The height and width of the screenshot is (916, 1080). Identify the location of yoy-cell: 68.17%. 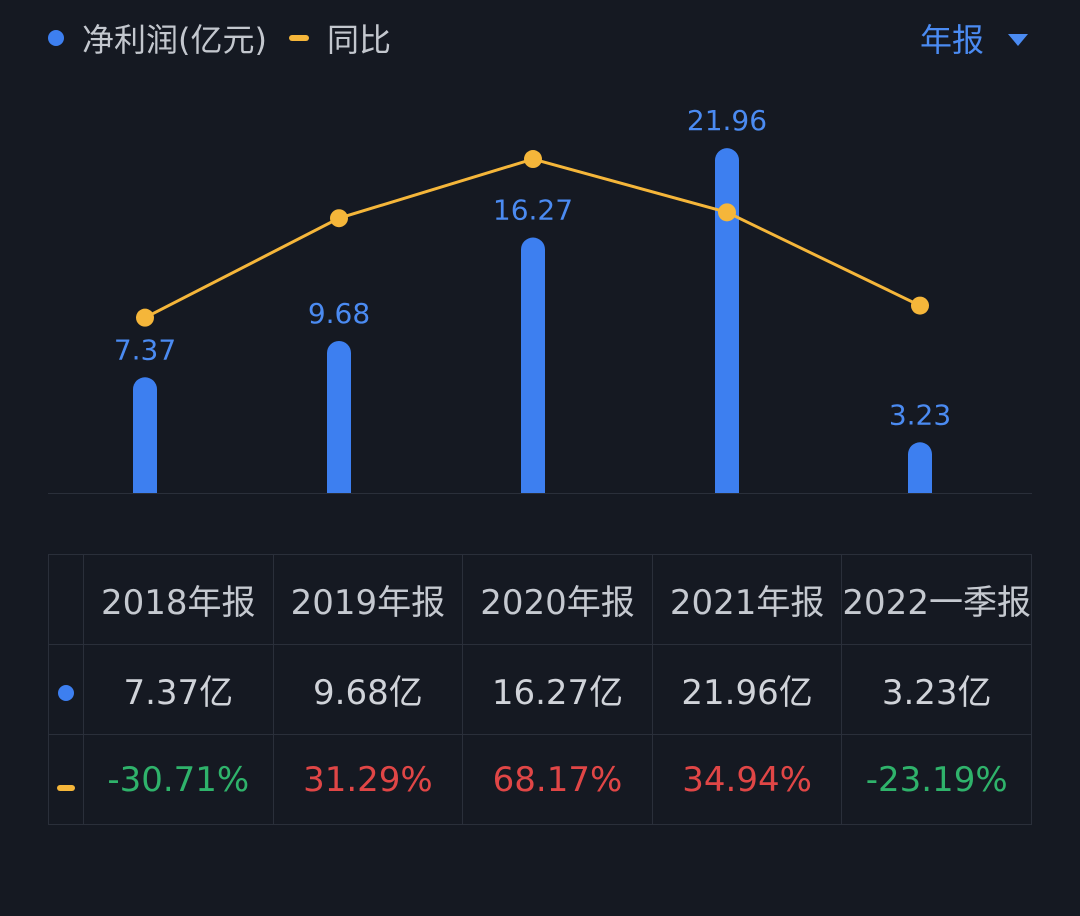
(557, 779).